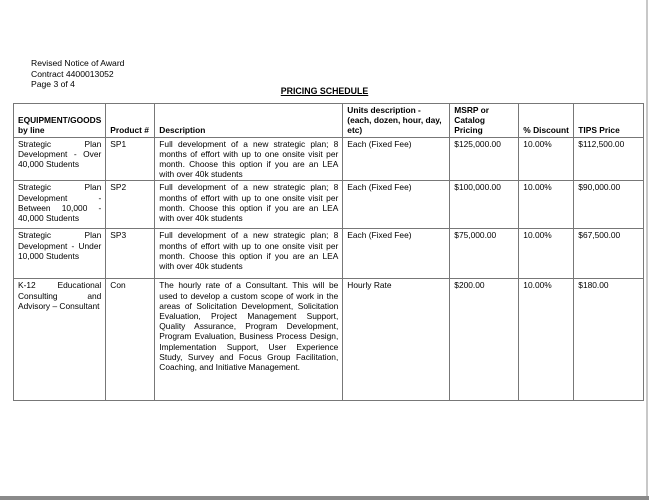 The height and width of the screenshot is (500, 649). What do you see at coordinates (249, 120) in the screenshot?
I see `column-header: Description` at bounding box center [249, 120].